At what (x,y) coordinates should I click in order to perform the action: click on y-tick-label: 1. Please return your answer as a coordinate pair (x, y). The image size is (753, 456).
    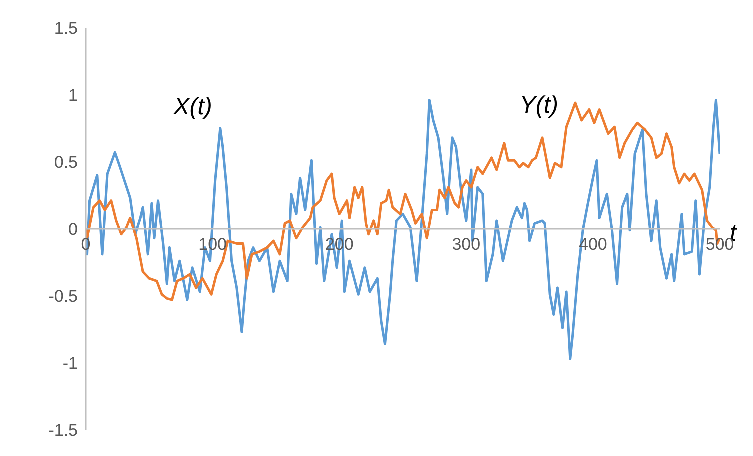
    Looking at the image, I should click on (73, 96).